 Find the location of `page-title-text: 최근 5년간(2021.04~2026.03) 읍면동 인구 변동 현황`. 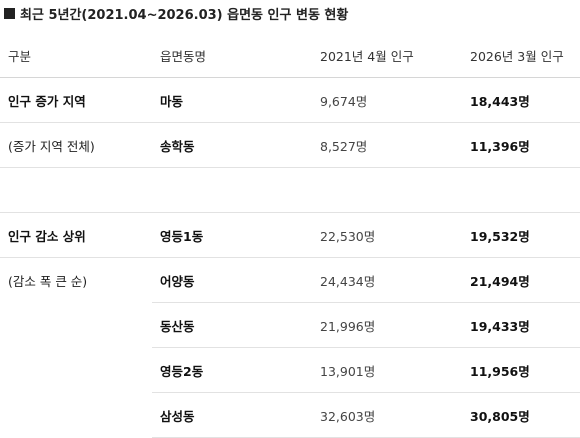

page-title-text: 최근 5년간(2021.04~2026.03) 읍면동 인구 변동 현황 is located at coordinates (184, 15).